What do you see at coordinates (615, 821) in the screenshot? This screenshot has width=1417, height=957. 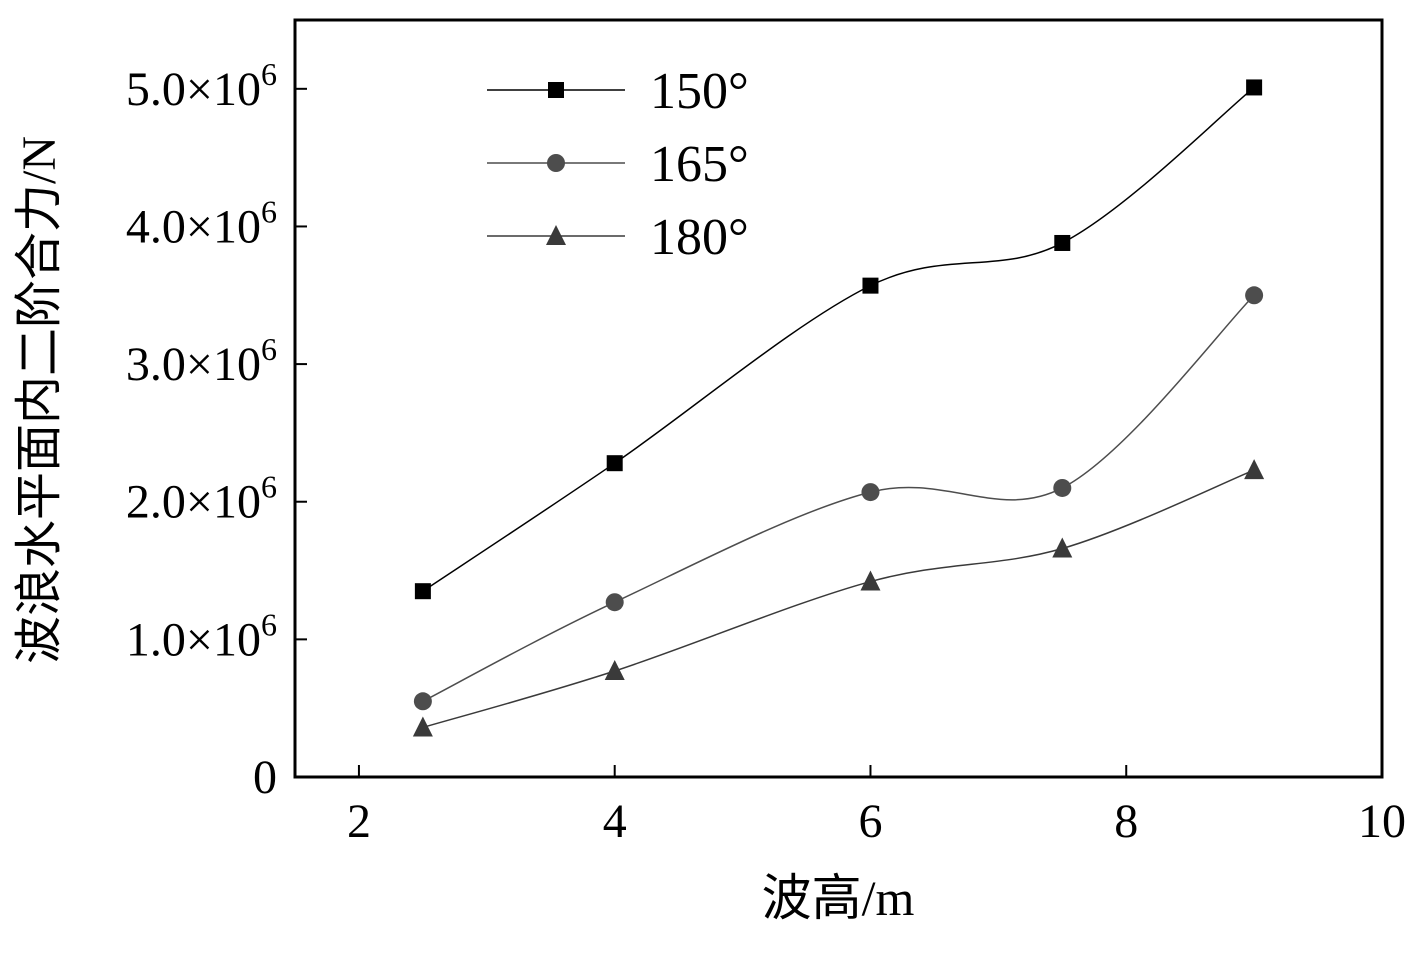 I see `x-tick-label: 4` at bounding box center [615, 821].